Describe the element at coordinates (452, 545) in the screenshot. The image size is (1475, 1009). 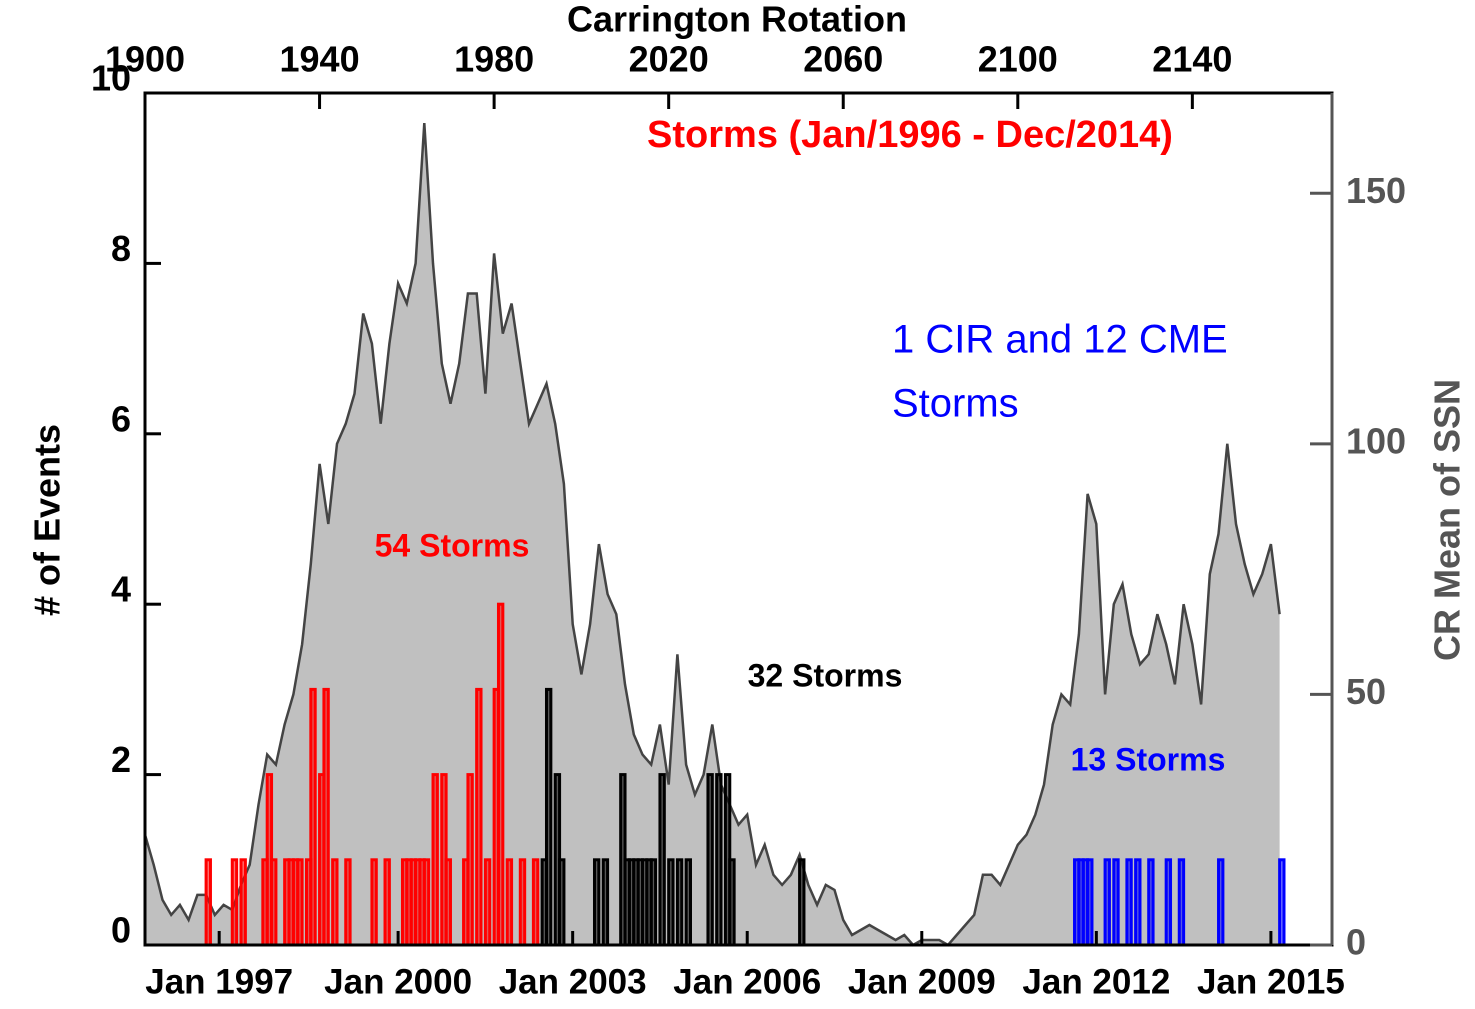
I see `series-label: 54 Storms` at that location.